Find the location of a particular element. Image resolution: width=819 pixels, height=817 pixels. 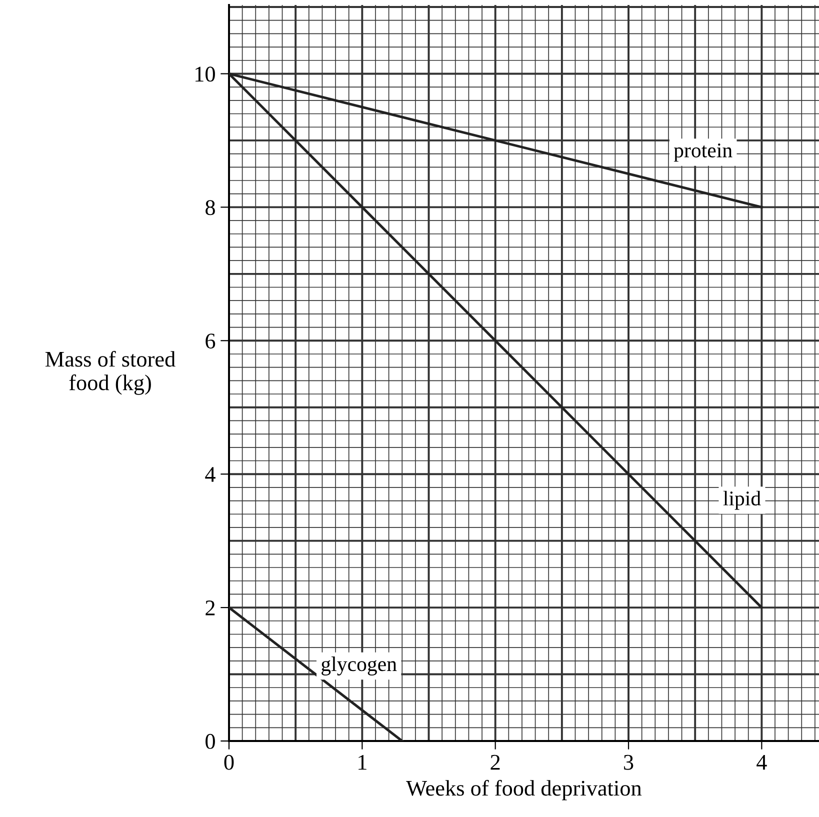

x-tick-label: 3 is located at coordinates (629, 762).